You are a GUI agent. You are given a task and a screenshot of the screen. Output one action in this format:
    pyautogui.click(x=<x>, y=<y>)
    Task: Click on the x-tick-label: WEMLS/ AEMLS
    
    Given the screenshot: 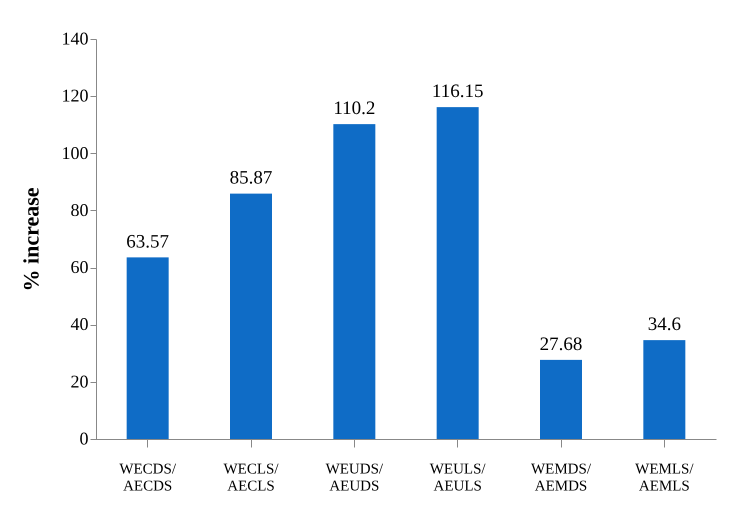 What is the action you would take?
    pyautogui.click(x=664, y=478)
    